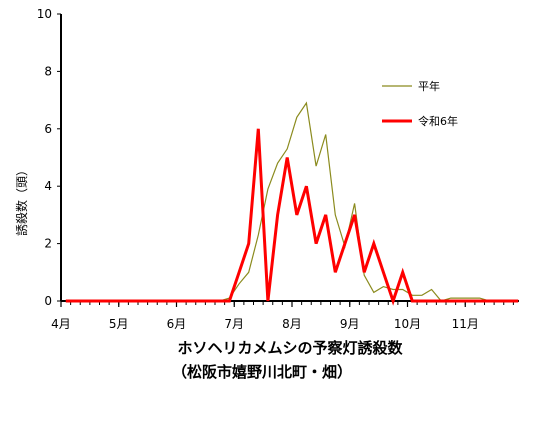 The width and height of the screenshot is (539, 433). Describe the element at coordinates (177, 324) in the screenshot. I see `x-tick-label: 6月` at that location.